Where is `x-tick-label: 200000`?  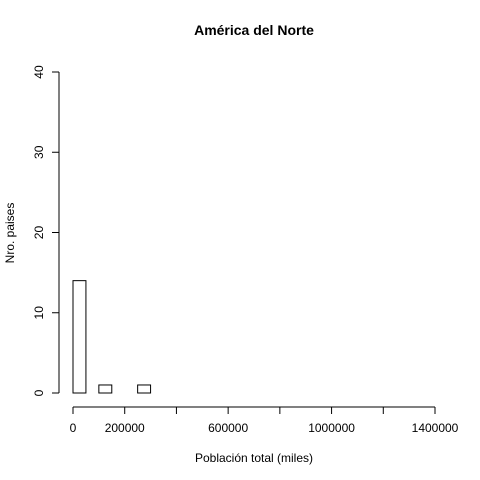 x-tick-label: 200000 is located at coordinates (125, 428).